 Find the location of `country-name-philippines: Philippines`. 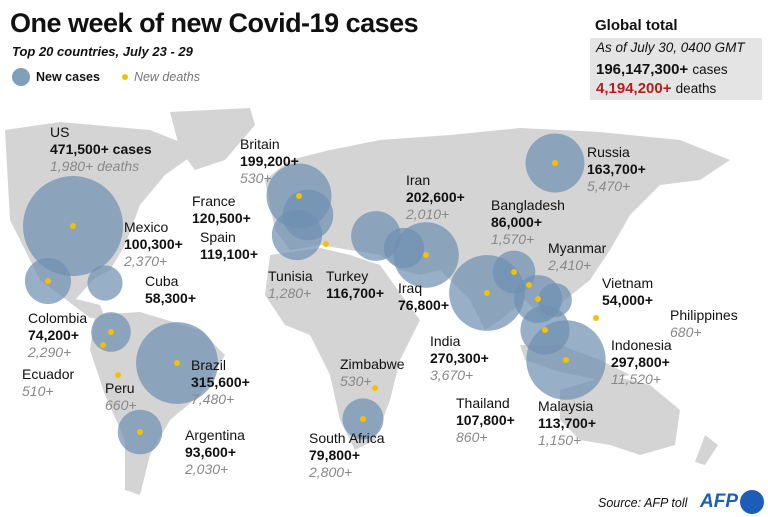

country-name-philippines: Philippines is located at coordinates (704, 315).